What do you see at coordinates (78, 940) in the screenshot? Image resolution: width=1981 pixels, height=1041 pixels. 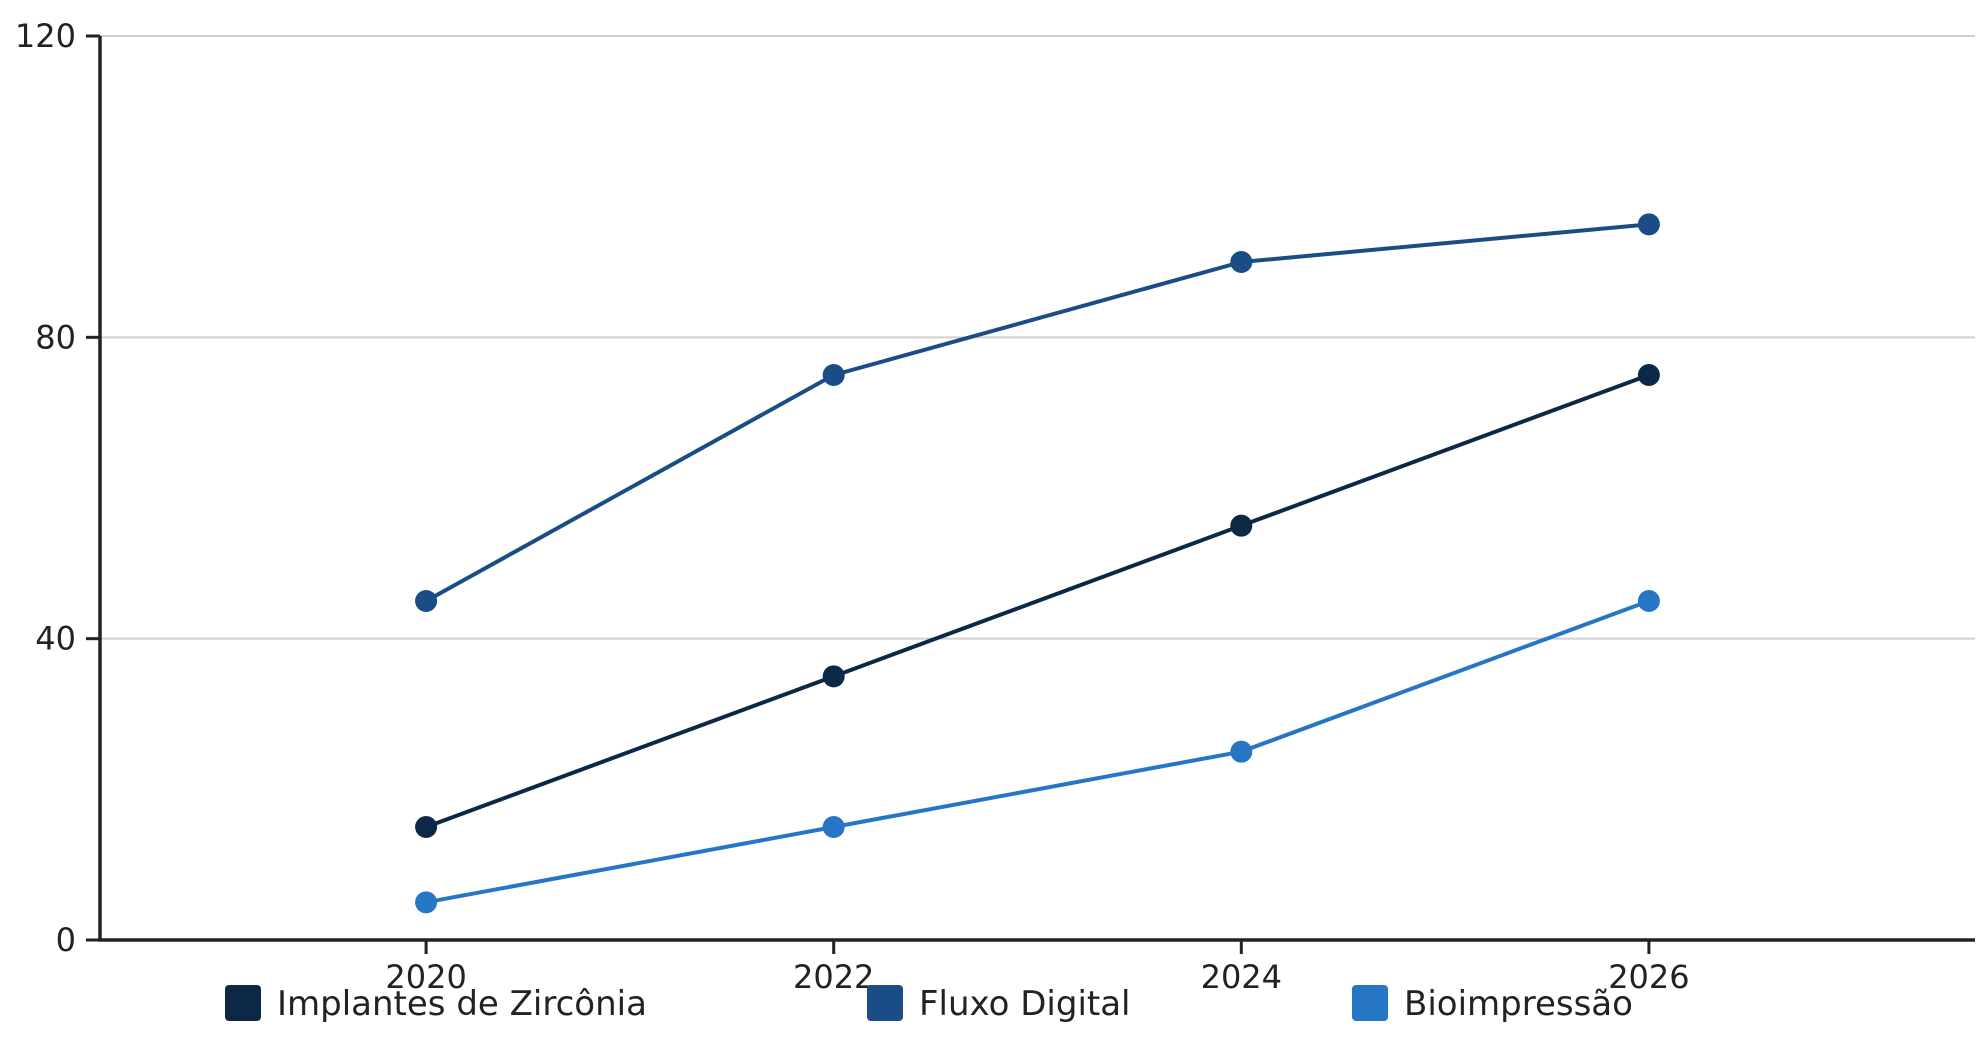 I see `y-tick: 0` at bounding box center [78, 940].